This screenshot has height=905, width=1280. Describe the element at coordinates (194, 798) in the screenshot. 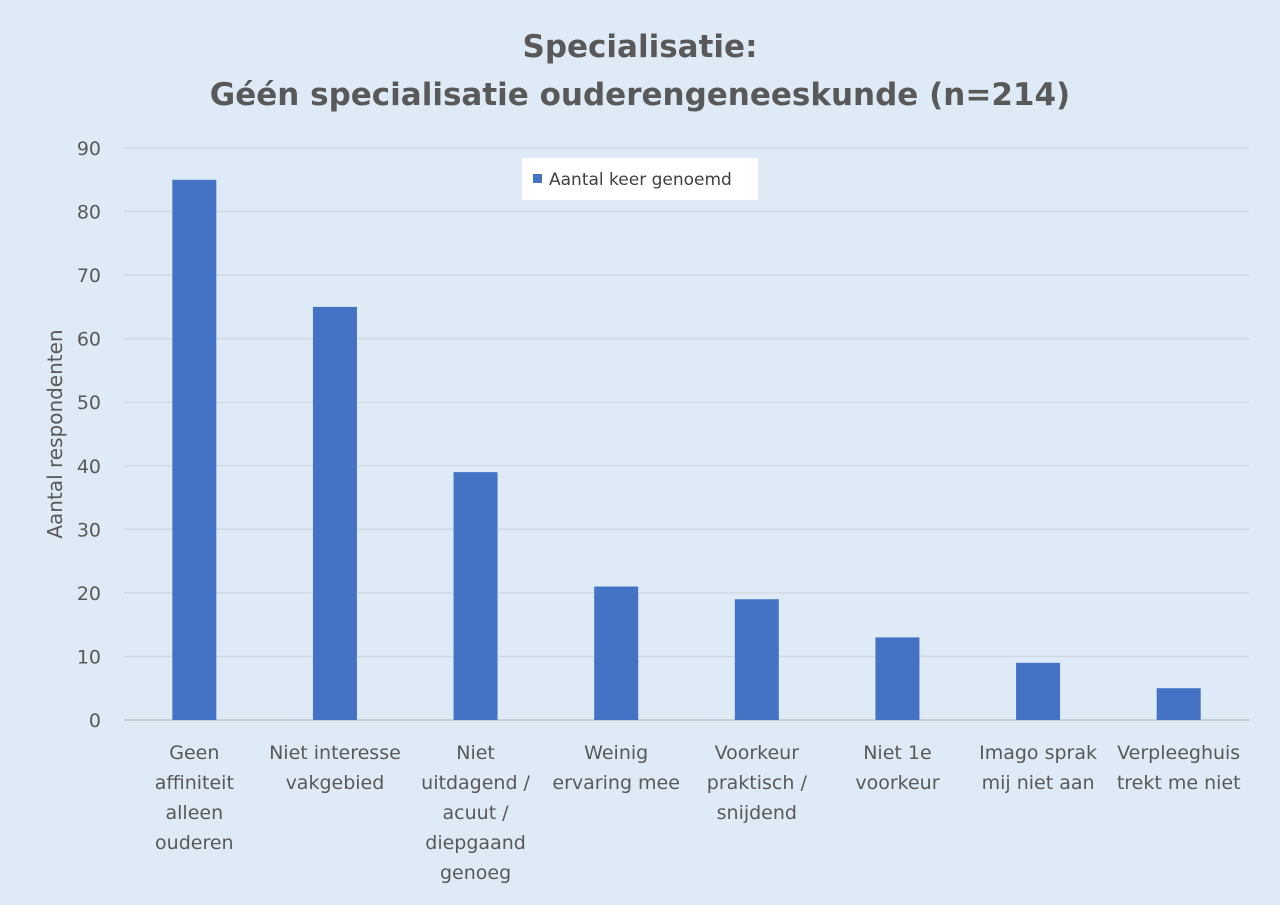

I see `x-category-label: Geen affiniteit alleen ouderen` at that location.